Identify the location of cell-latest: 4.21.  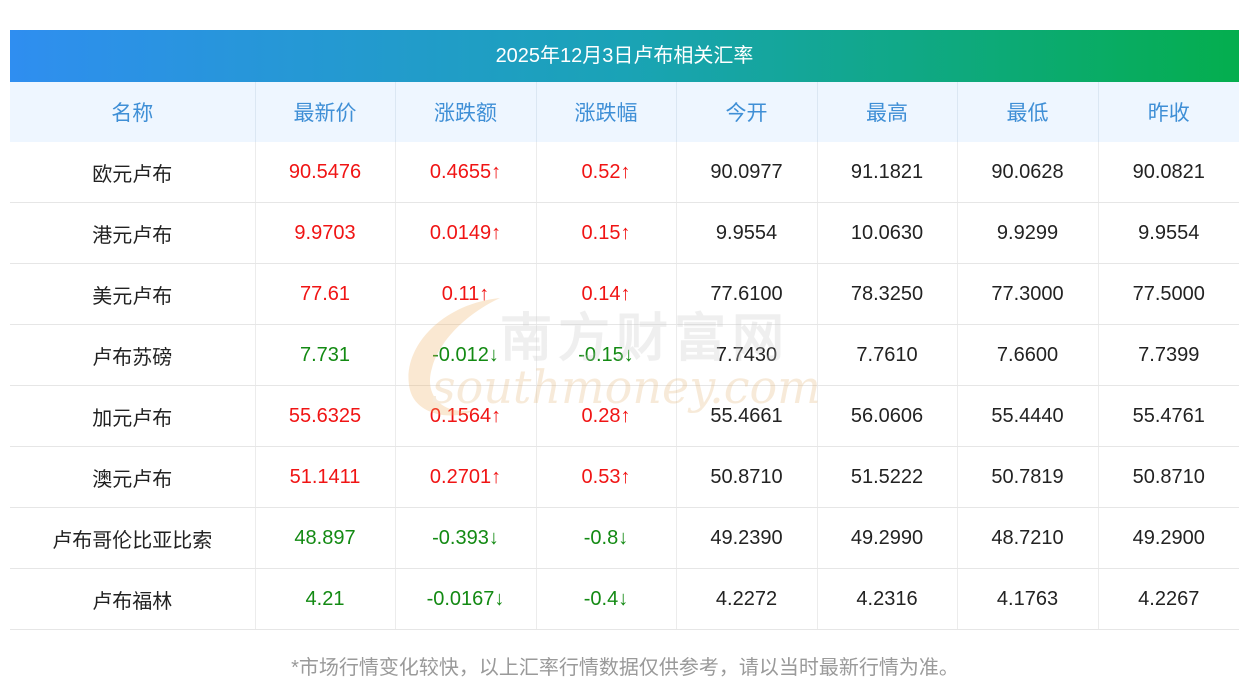
(325, 599).